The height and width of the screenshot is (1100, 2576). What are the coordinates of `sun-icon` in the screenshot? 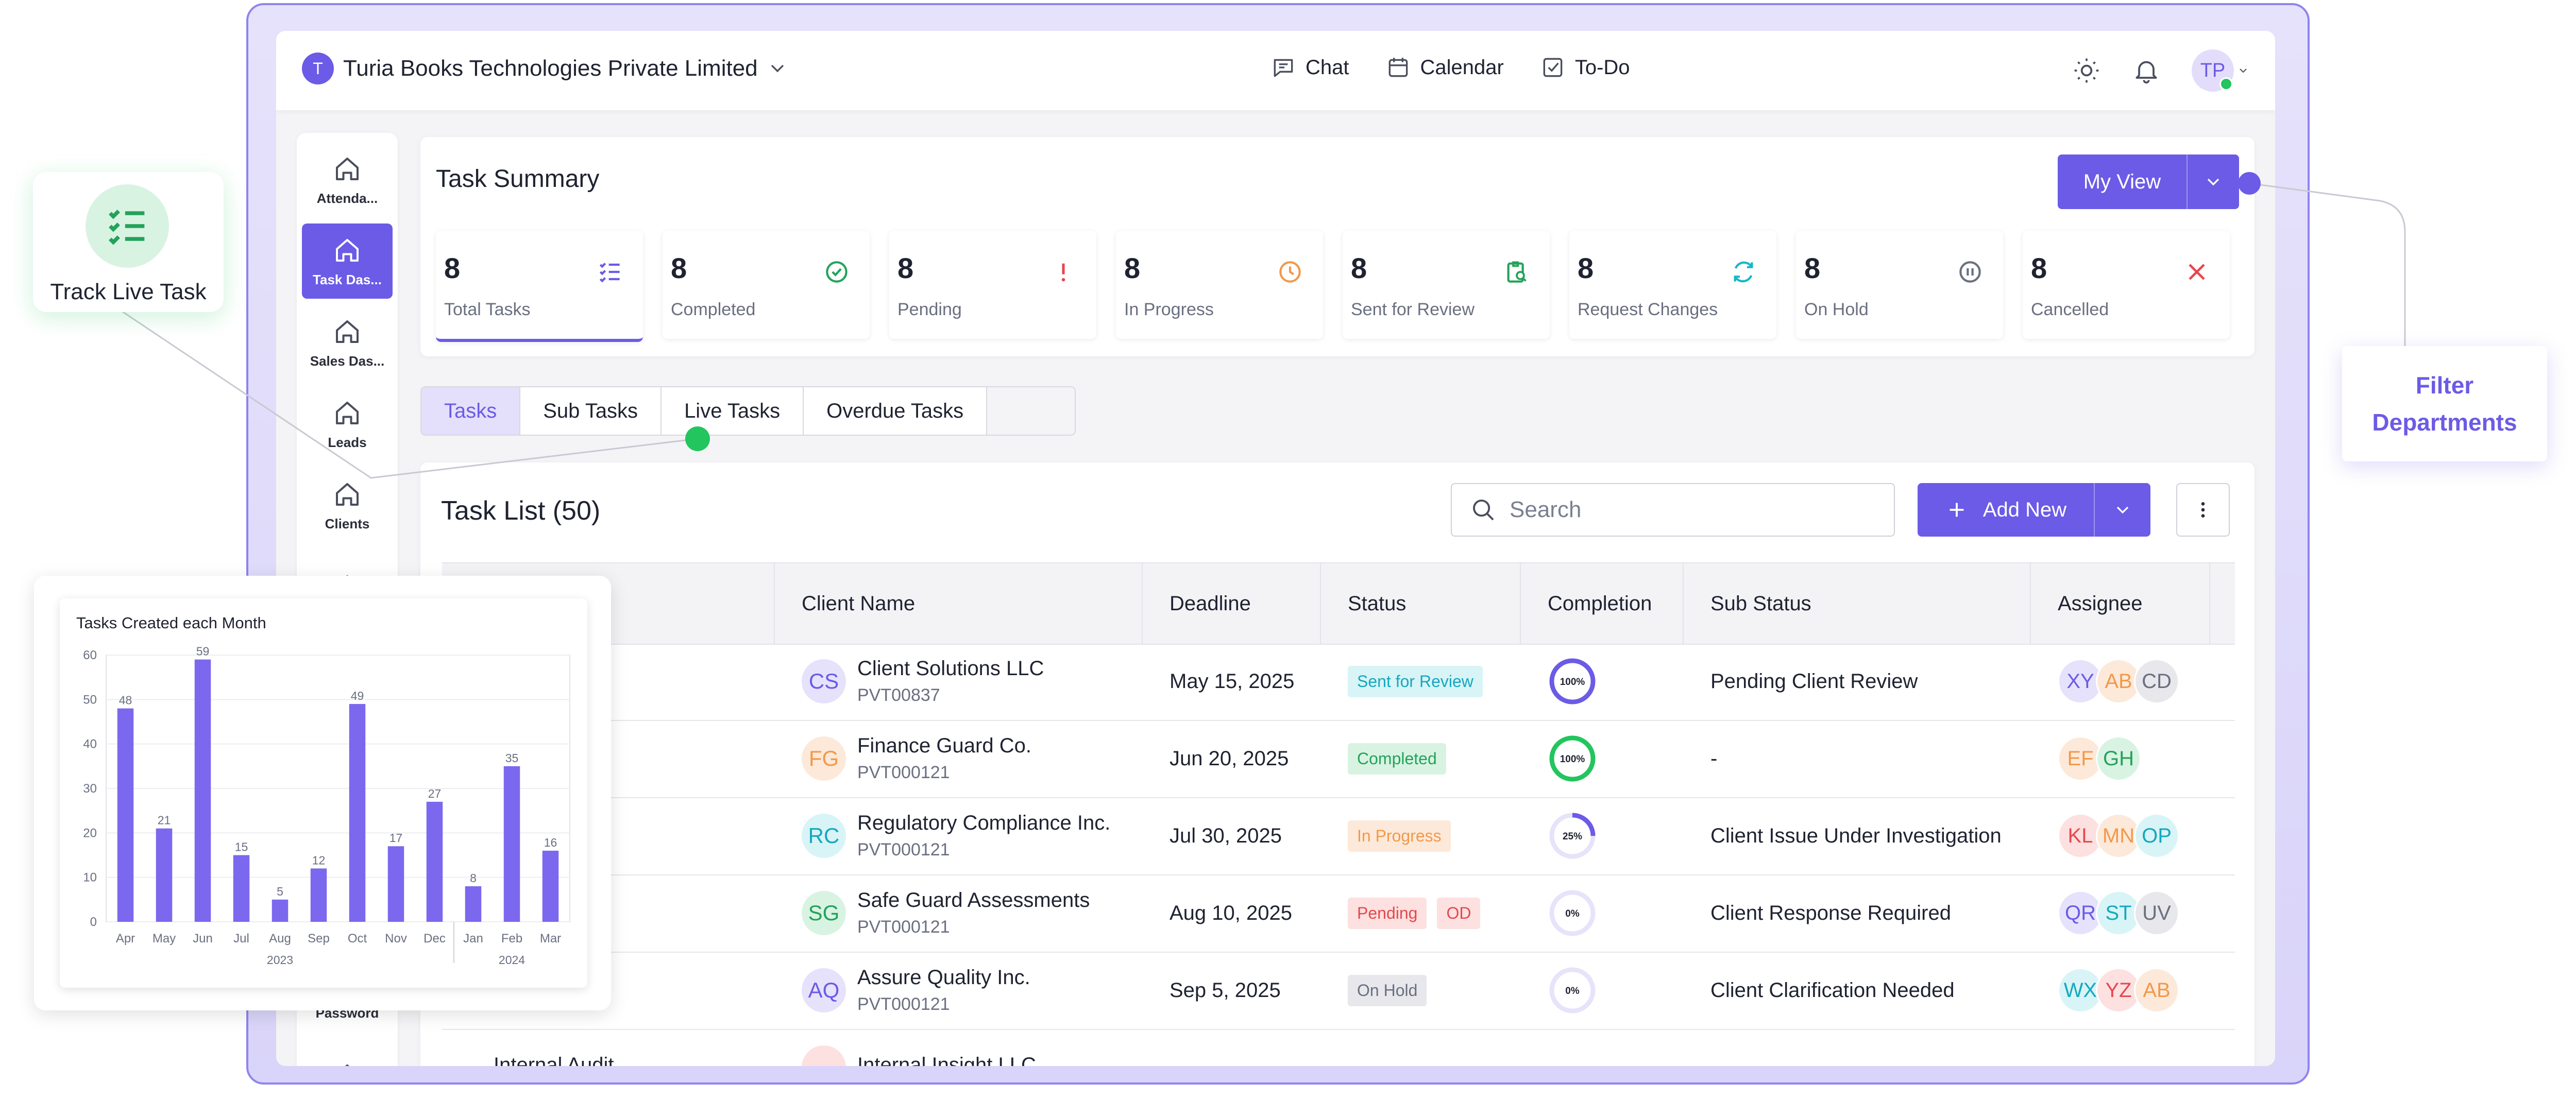 It's located at (2086, 71).